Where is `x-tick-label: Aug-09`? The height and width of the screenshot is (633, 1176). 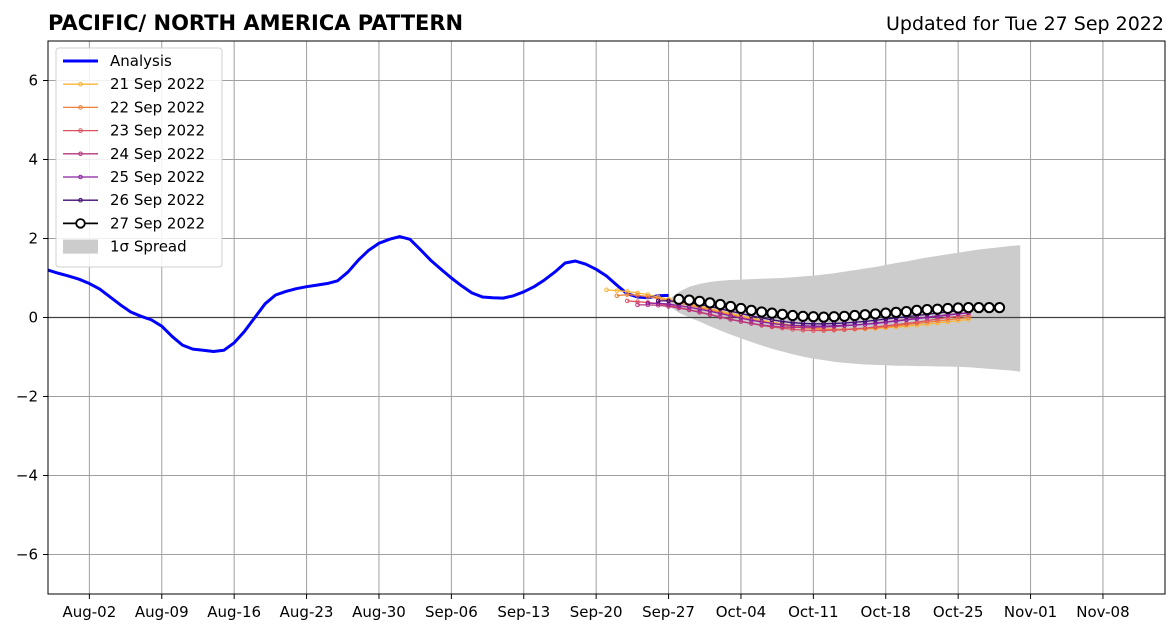
x-tick-label: Aug-09 is located at coordinates (162, 612).